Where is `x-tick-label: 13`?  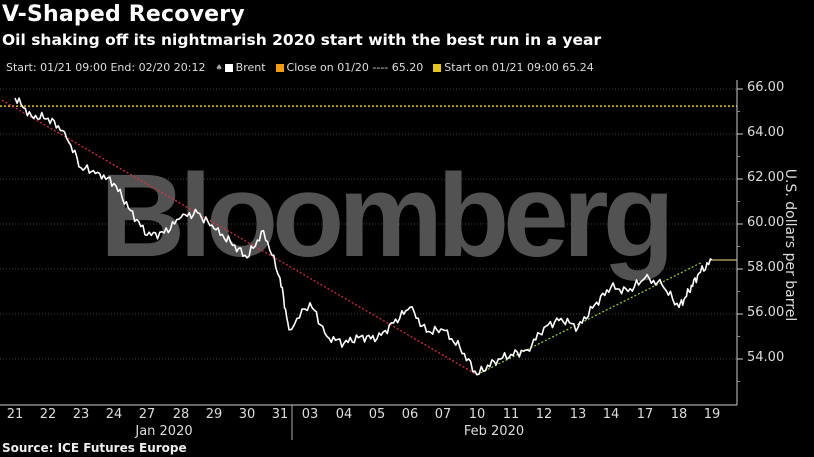 x-tick-label: 13 is located at coordinates (578, 414).